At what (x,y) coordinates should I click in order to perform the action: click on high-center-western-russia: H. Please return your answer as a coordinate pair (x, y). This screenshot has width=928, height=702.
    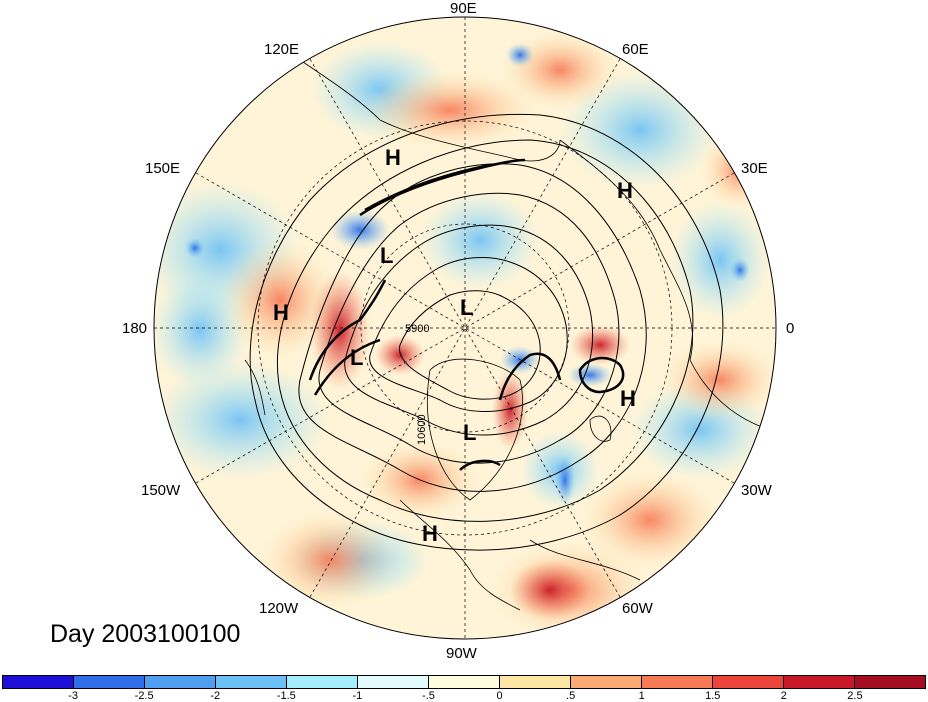
    Looking at the image, I should click on (625, 190).